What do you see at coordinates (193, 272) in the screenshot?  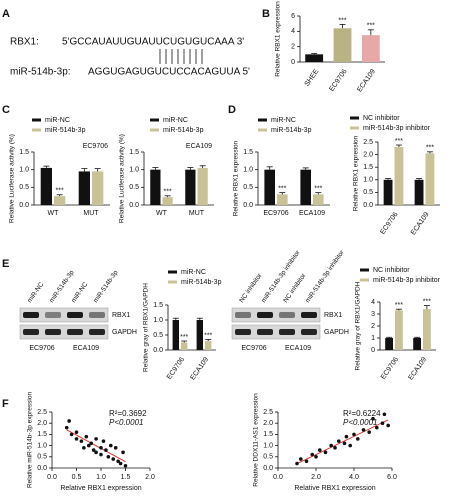 I see `legend-label: miR-NC` at bounding box center [193, 272].